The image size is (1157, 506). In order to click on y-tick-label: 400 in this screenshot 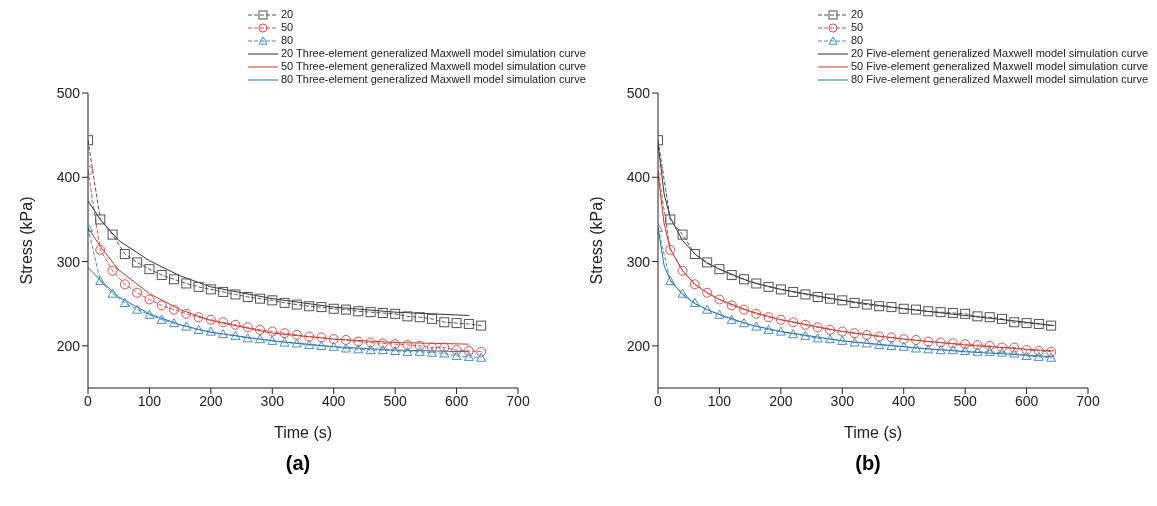, I will do `click(638, 177)`.